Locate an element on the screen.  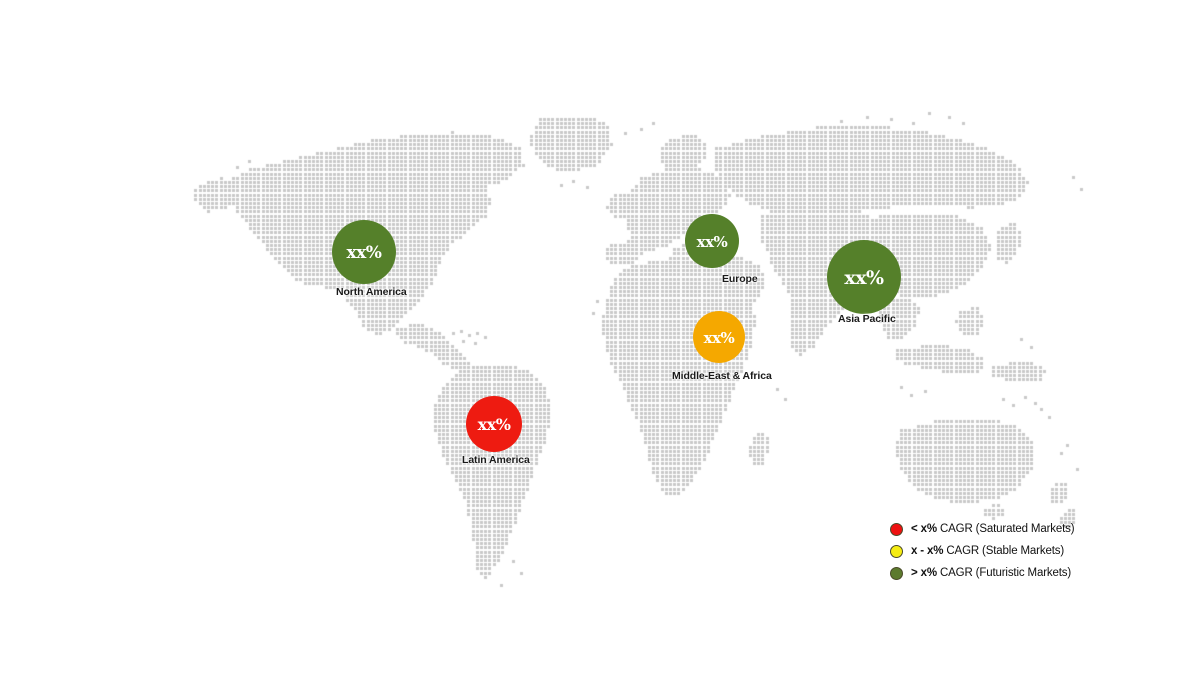
legend-futuristic: > x% CAGR (Futuristic Markets) is located at coordinates (982, 573).